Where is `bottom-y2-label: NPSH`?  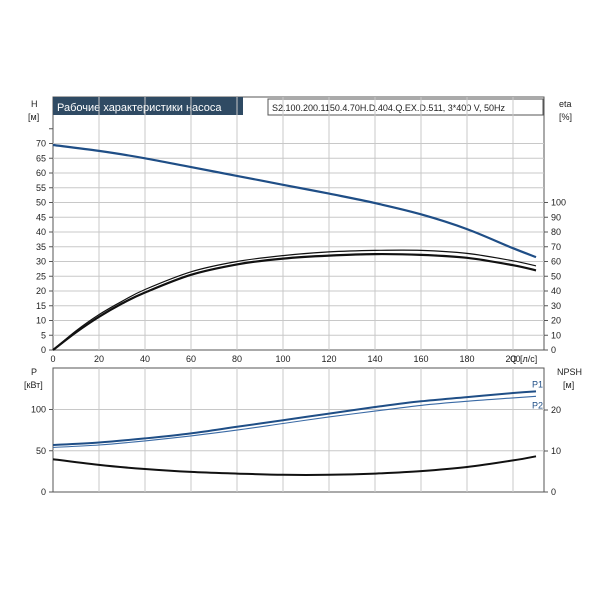 bottom-y2-label: NPSH is located at coordinates (569, 372).